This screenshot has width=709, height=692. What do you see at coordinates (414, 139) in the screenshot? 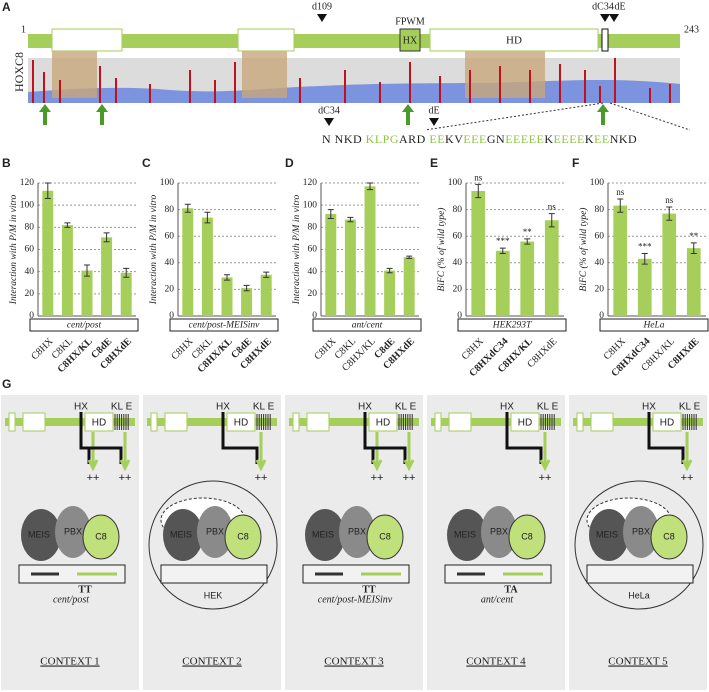
I see `sequence-segment: ARD` at bounding box center [414, 139].